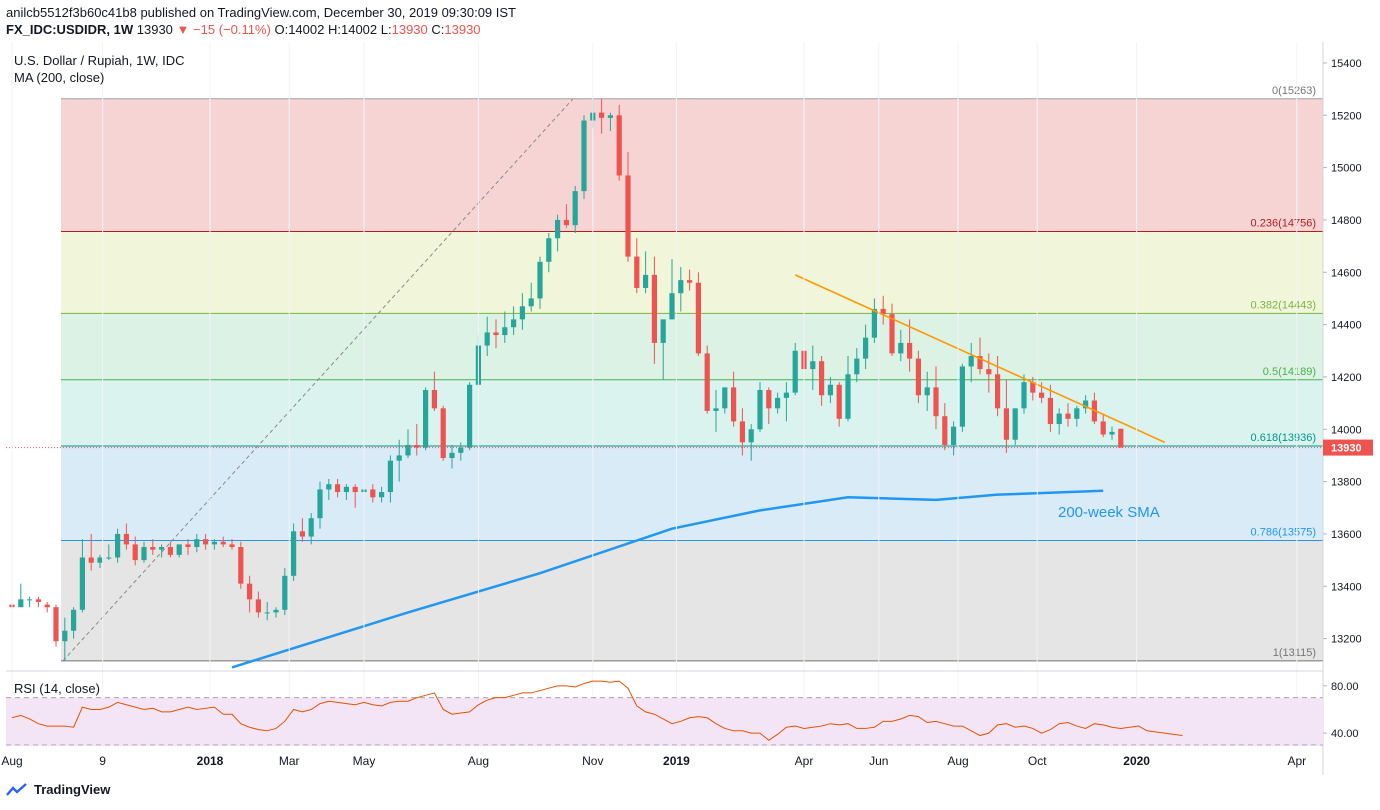 This screenshot has width=1380, height=810. I want to click on resistance-trendline, so click(980, 359).